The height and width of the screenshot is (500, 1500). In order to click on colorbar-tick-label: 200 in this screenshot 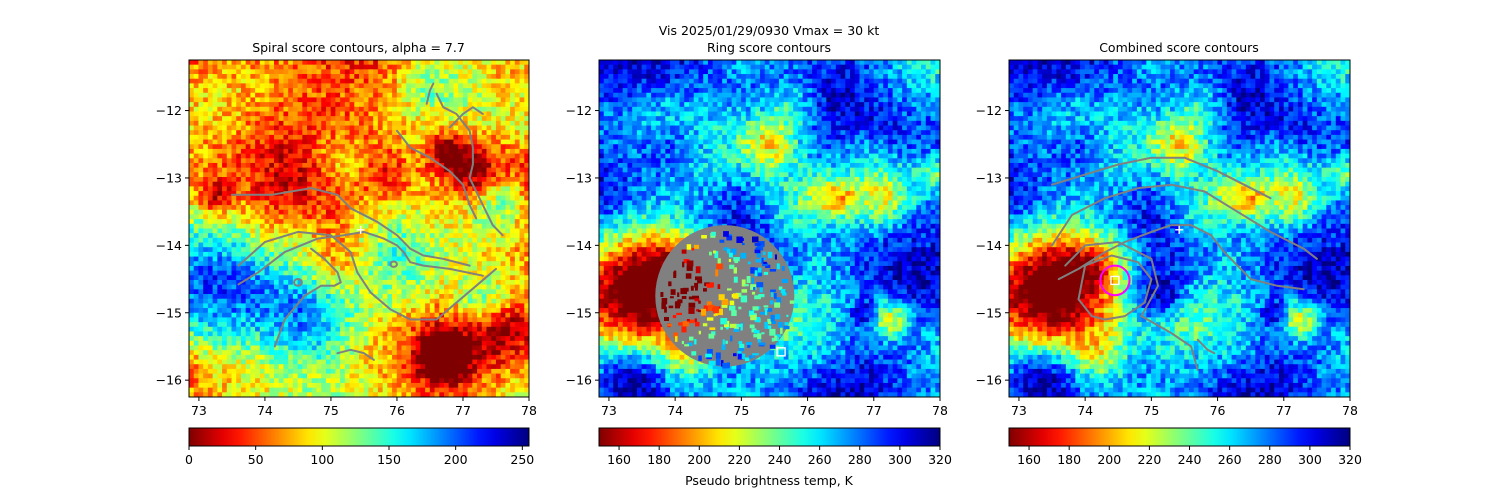, I will do `click(699, 459)`.